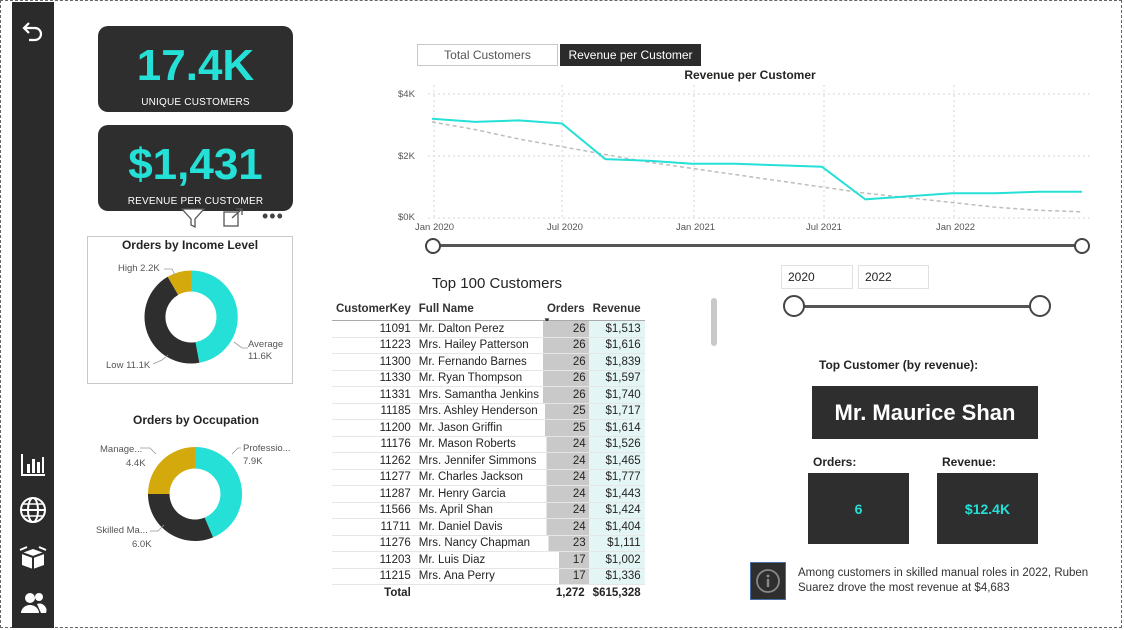 Image resolution: width=1124 pixels, height=630 pixels. What do you see at coordinates (33, 315) in the screenshot?
I see `nav-sidebar` at bounding box center [33, 315].